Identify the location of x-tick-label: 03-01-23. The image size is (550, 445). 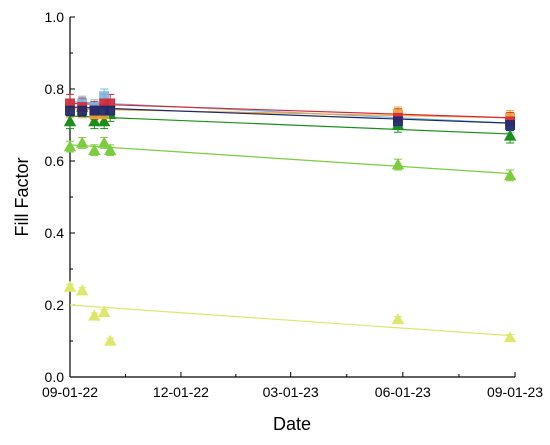
(291, 392).